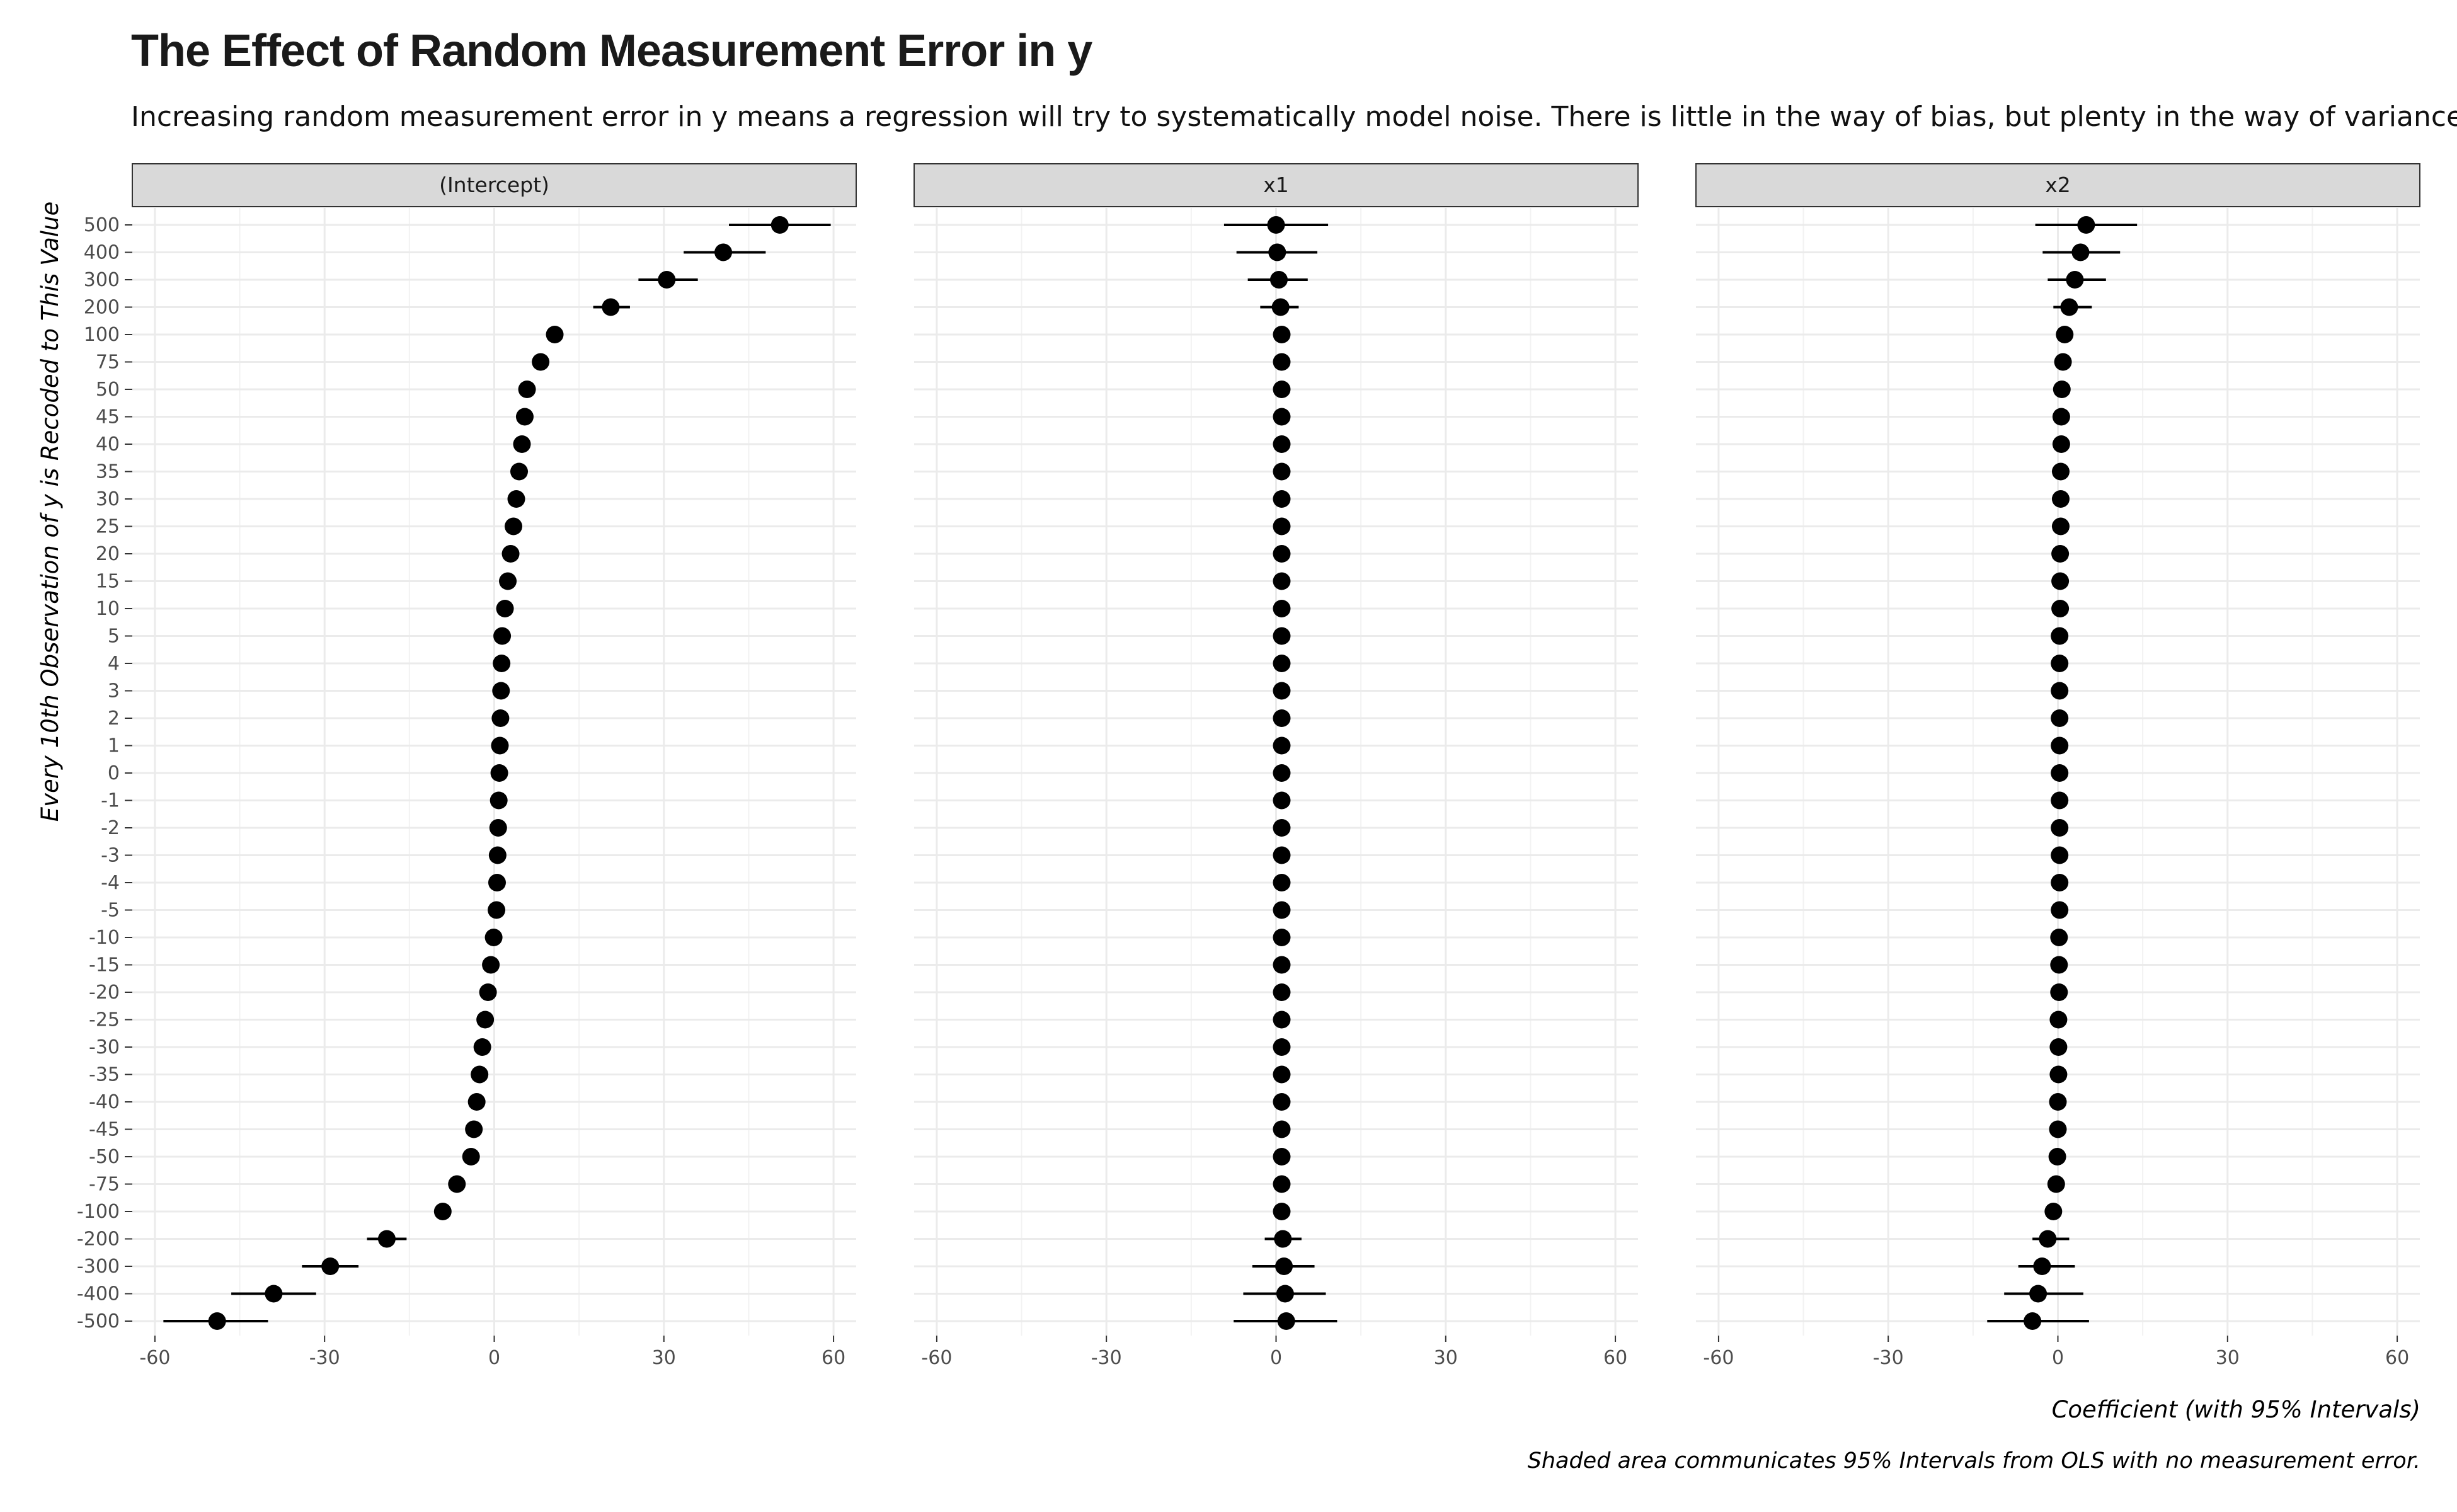  Describe the element at coordinates (108, 554) in the screenshot. I see `y-tick-label: 20` at that location.